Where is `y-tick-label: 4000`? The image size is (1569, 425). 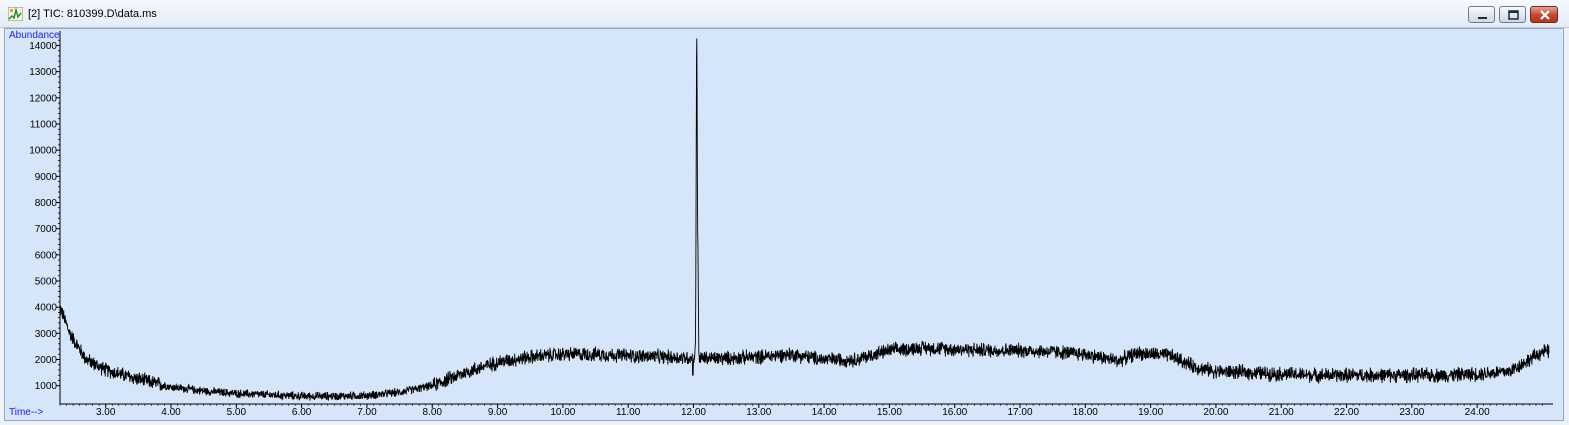 y-tick-label: 4000 is located at coordinates (46, 308).